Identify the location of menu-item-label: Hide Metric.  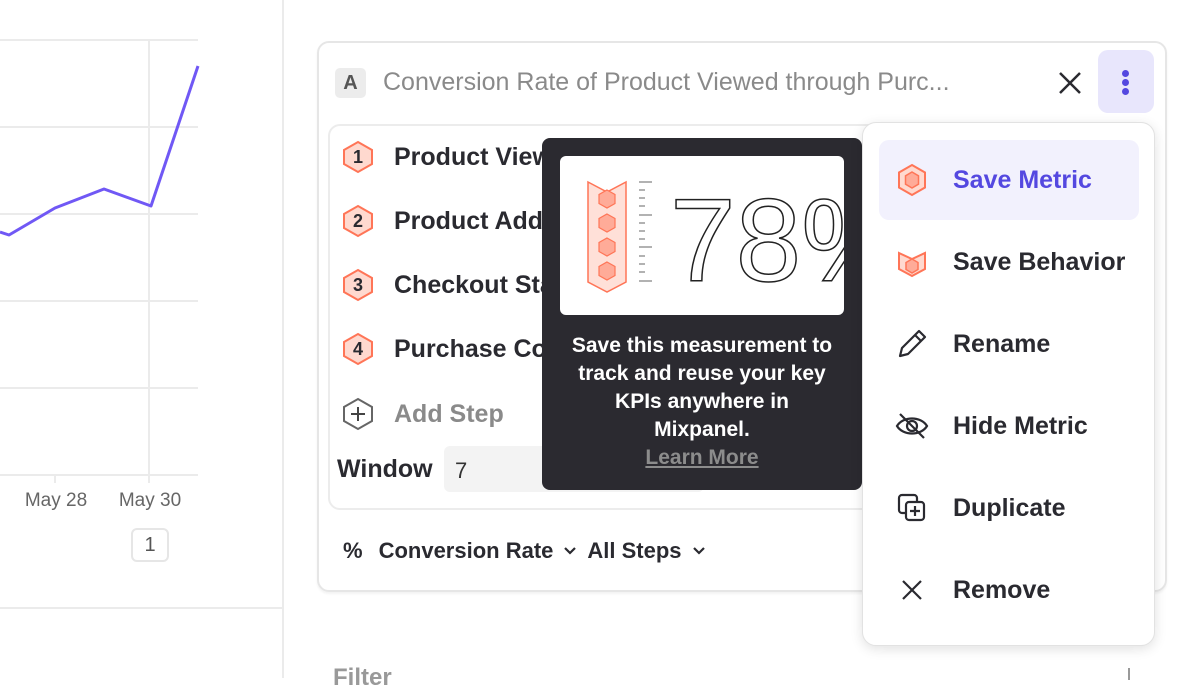
(1020, 425).